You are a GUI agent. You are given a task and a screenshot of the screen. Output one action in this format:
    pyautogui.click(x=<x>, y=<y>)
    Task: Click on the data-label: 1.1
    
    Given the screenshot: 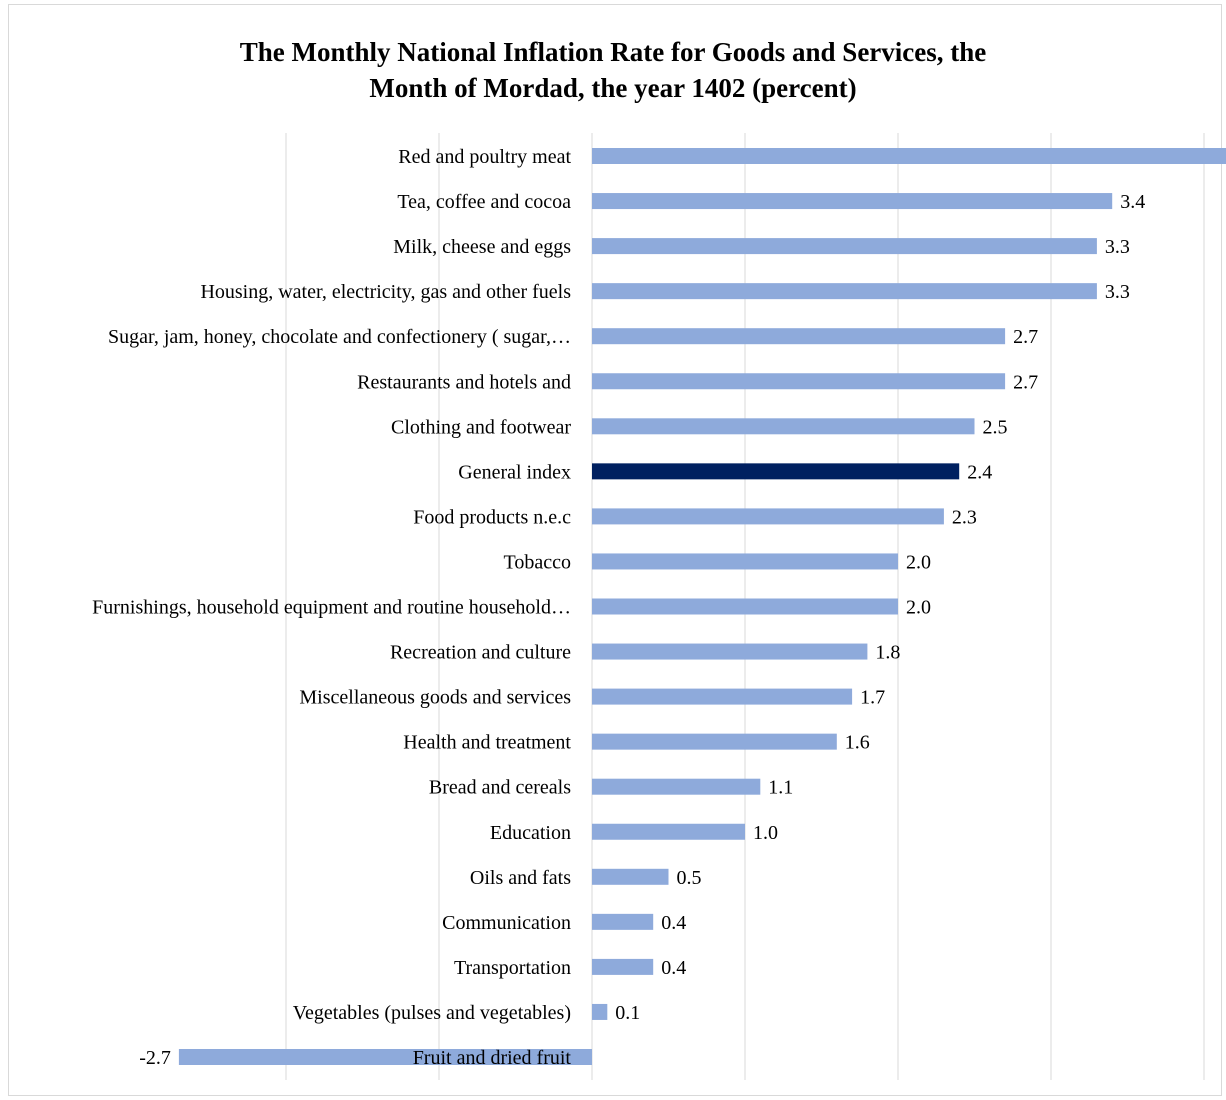 What is the action you would take?
    pyautogui.click(x=780, y=788)
    